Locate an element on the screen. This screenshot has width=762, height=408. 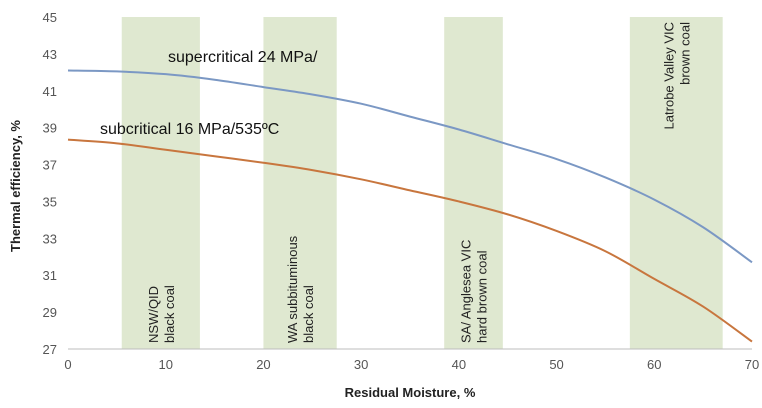
series-label-supercritical: supercritical 24 MPa/ is located at coordinates (243, 57).